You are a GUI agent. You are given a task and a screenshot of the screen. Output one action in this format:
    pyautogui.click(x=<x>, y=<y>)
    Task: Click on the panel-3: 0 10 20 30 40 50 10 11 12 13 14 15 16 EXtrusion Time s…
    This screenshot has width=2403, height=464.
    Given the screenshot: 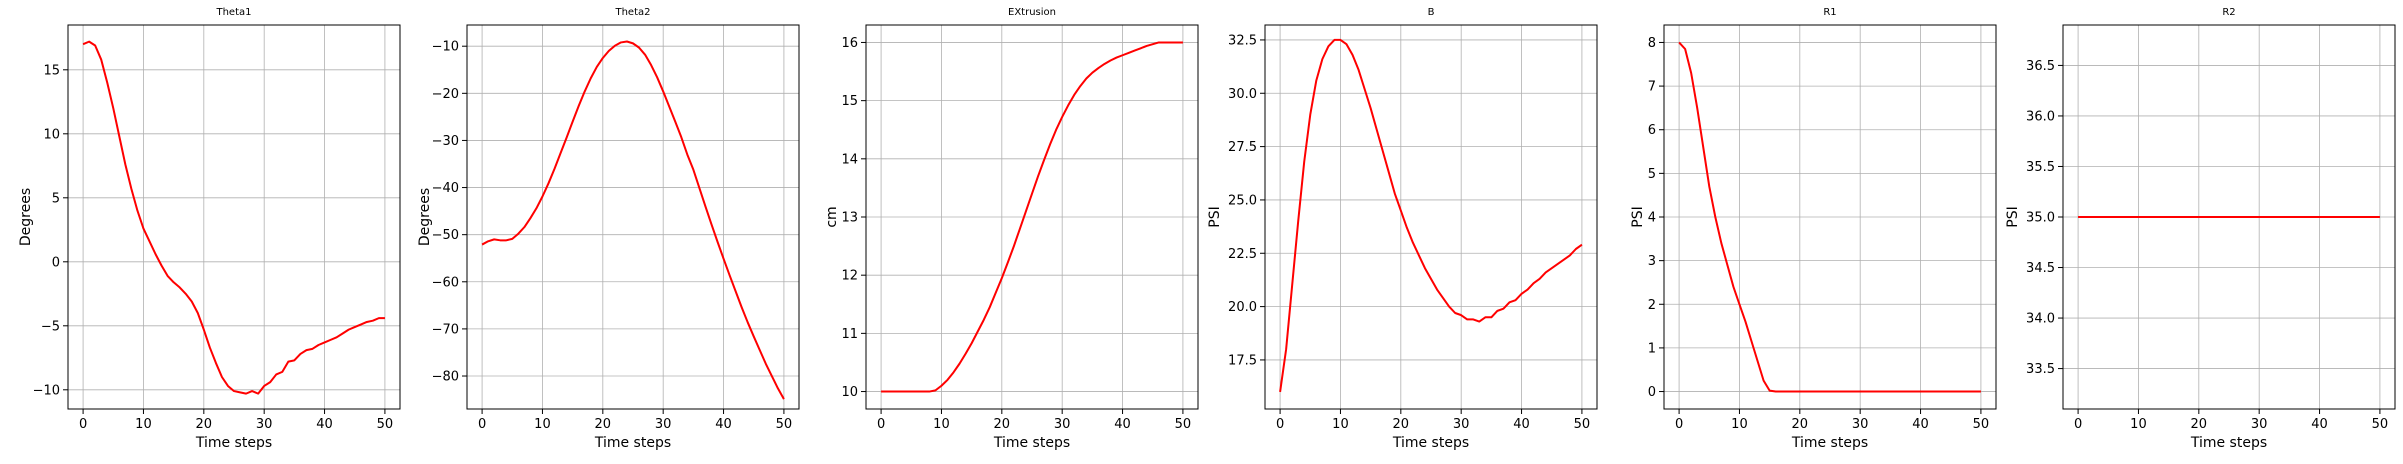 What is the action you would take?
    pyautogui.click(x=1011, y=229)
    